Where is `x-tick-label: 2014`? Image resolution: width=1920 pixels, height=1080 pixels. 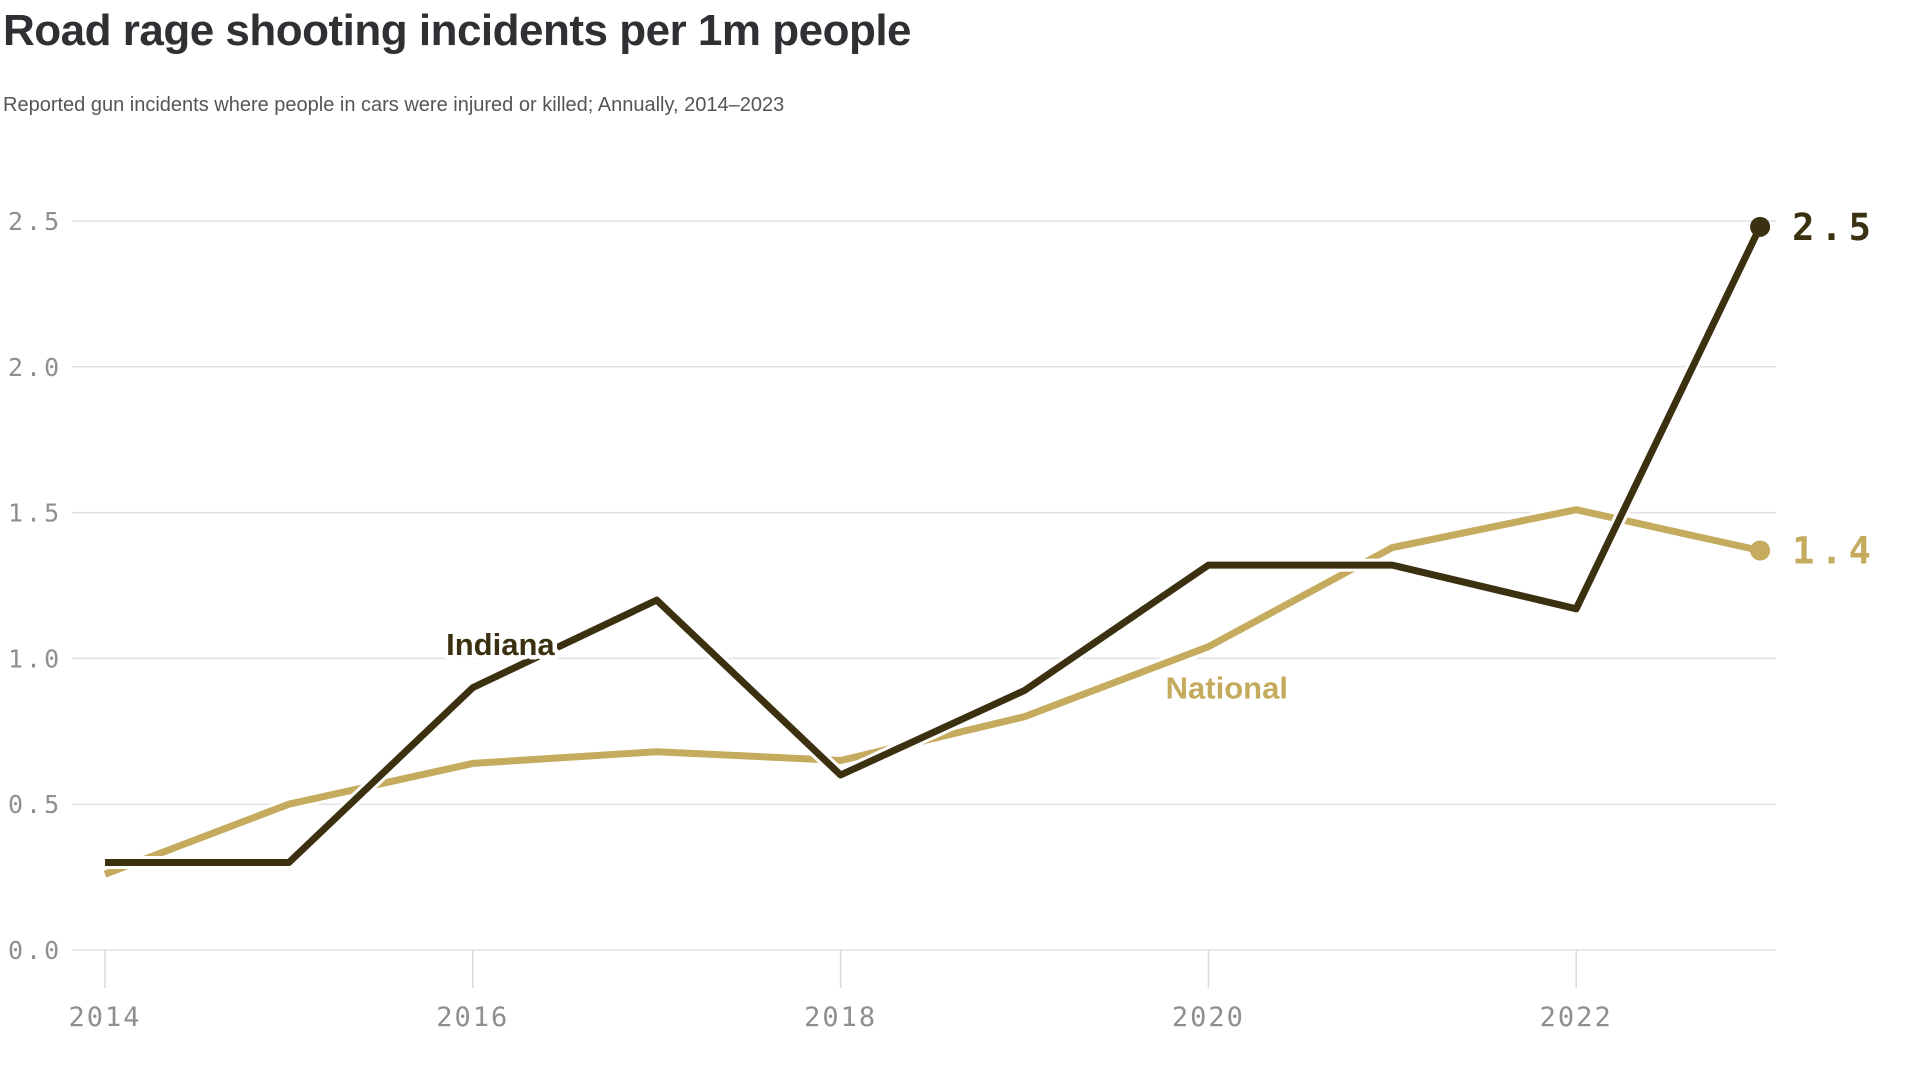 x-tick-label: 2014 is located at coordinates (104, 1017).